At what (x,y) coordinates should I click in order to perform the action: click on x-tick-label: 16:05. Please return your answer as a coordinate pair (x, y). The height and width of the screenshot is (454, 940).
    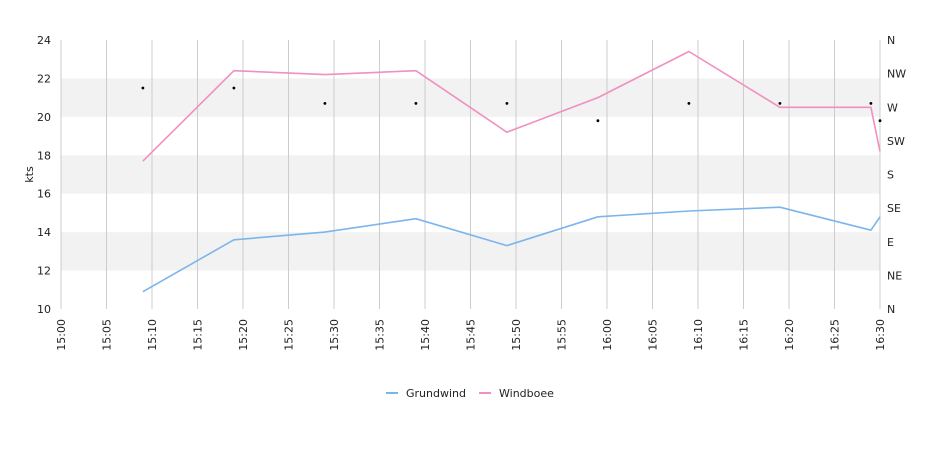
    Looking at the image, I should click on (653, 335).